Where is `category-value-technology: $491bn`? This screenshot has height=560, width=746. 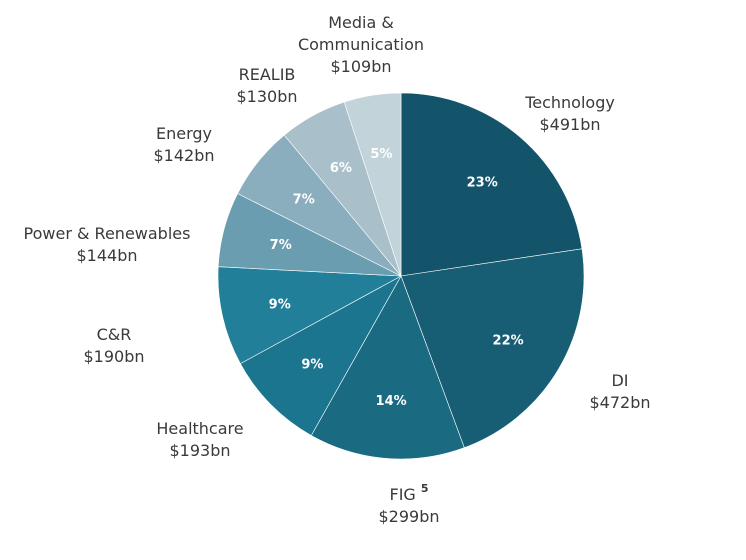
category-value-technology: $491bn is located at coordinates (569, 124).